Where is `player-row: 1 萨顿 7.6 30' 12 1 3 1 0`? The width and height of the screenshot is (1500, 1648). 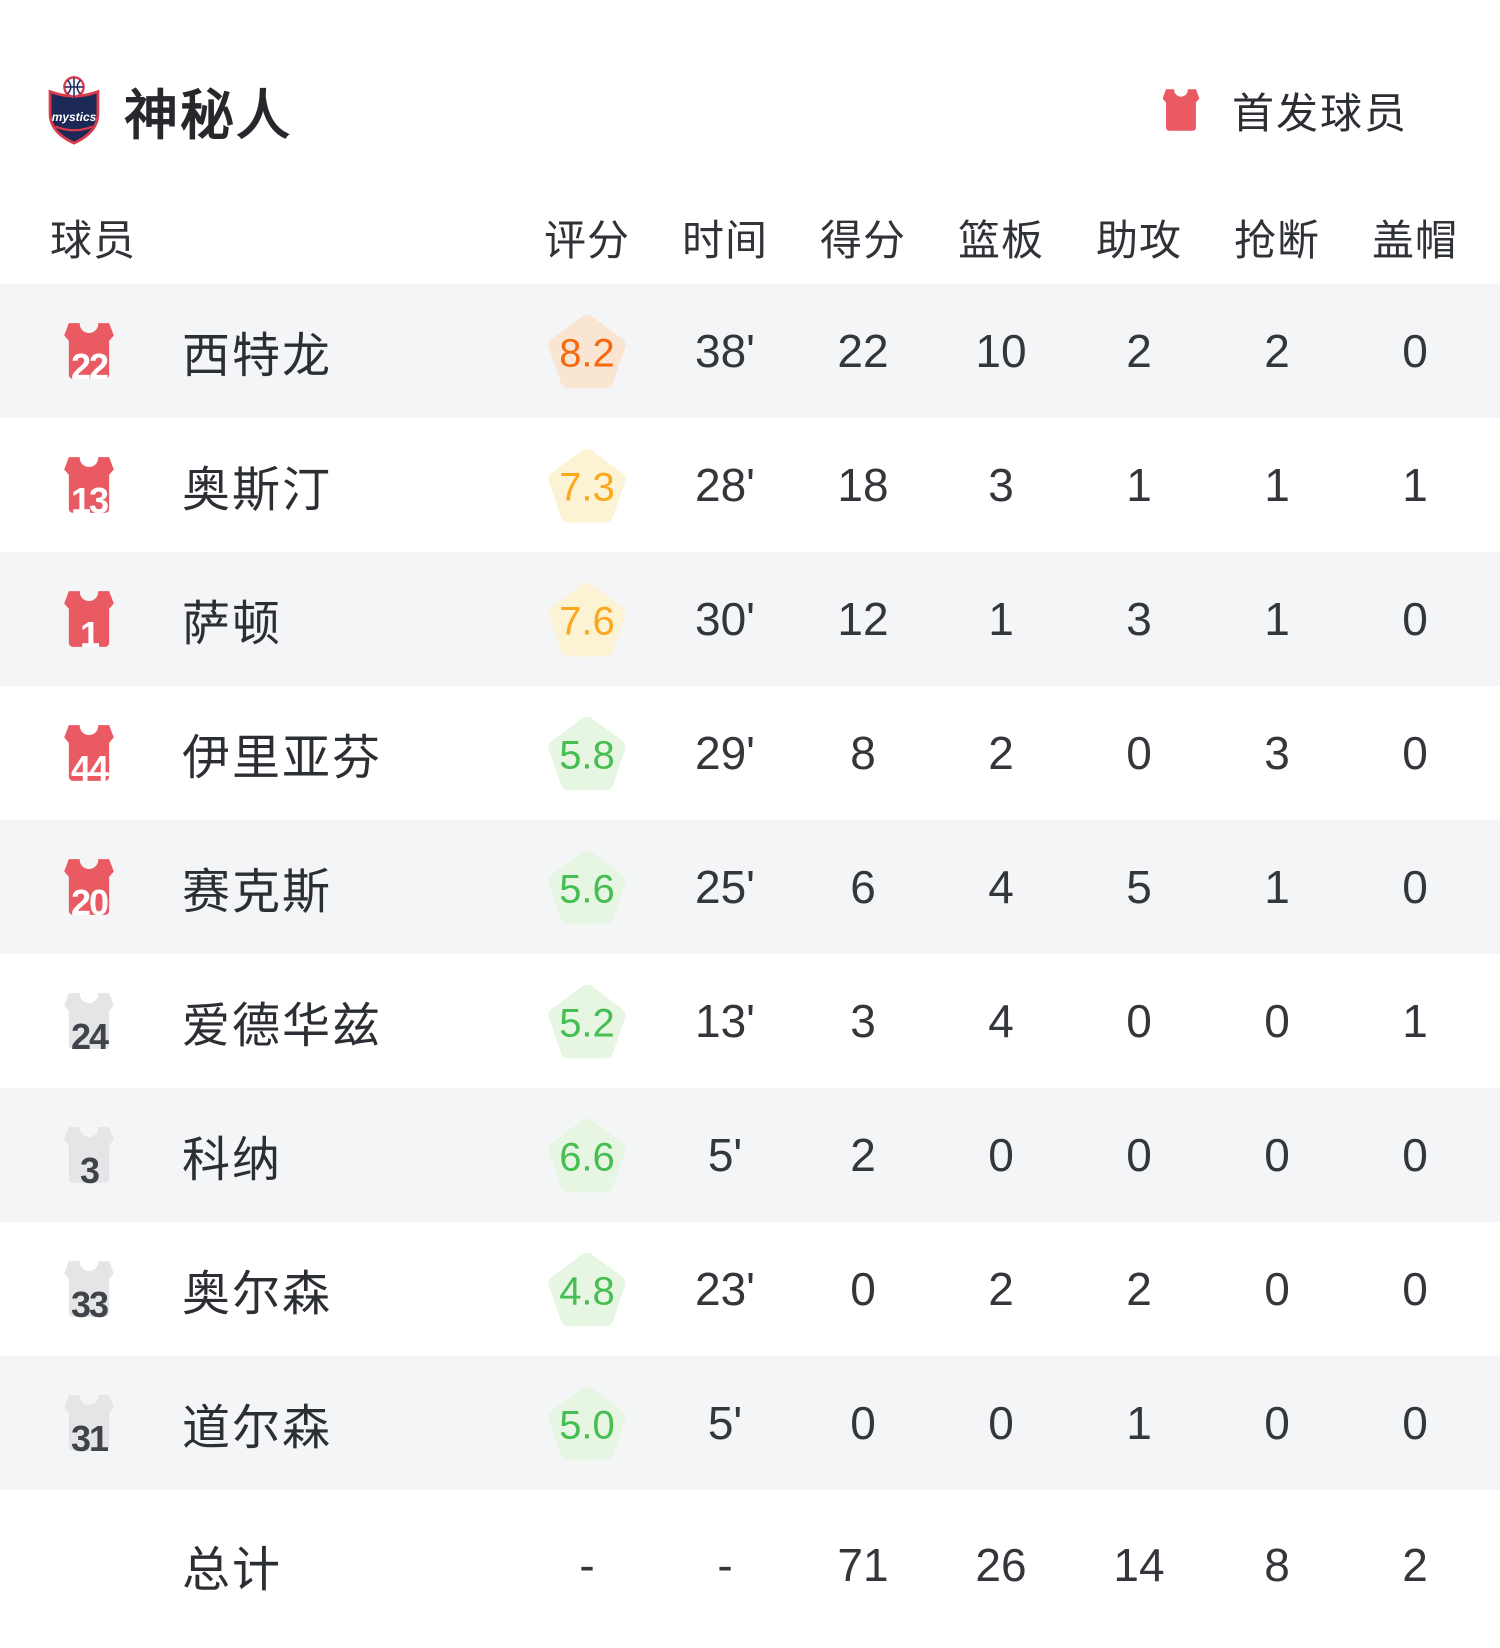
player-row: 1 萨顿 7.6 30' 12 1 3 1 0 is located at coordinates (750, 619).